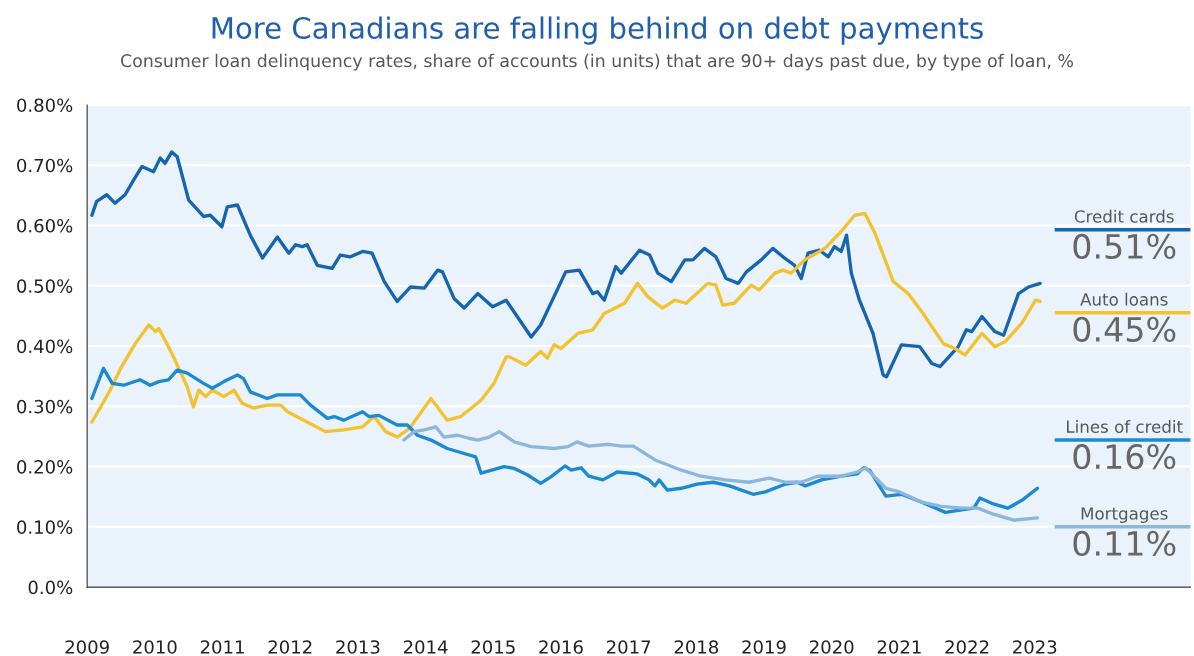 The image size is (1194, 656). I want to click on x-tick-label: 2010, so click(155, 647).